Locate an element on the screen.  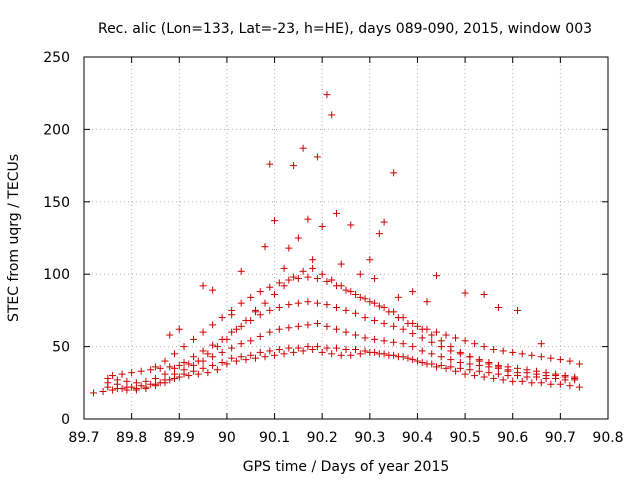
x-tick-label: 90.3 is located at coordinates (369, 438).